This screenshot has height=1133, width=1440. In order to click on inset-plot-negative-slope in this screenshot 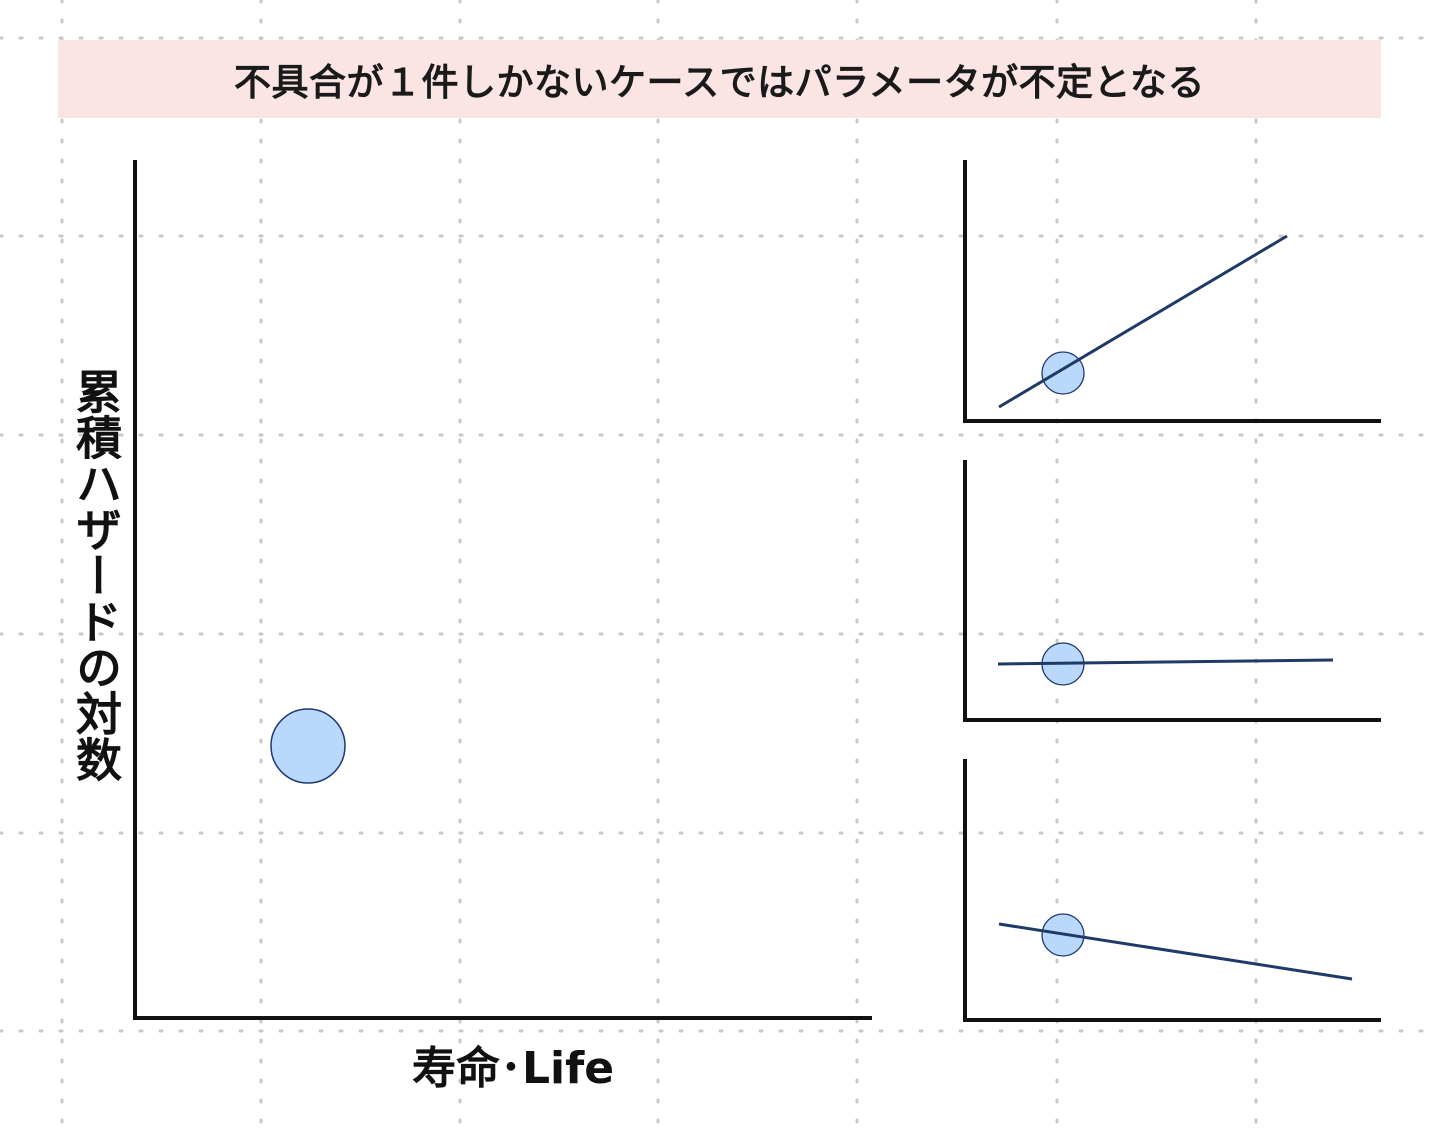, I will do `click(1172, 890)`.